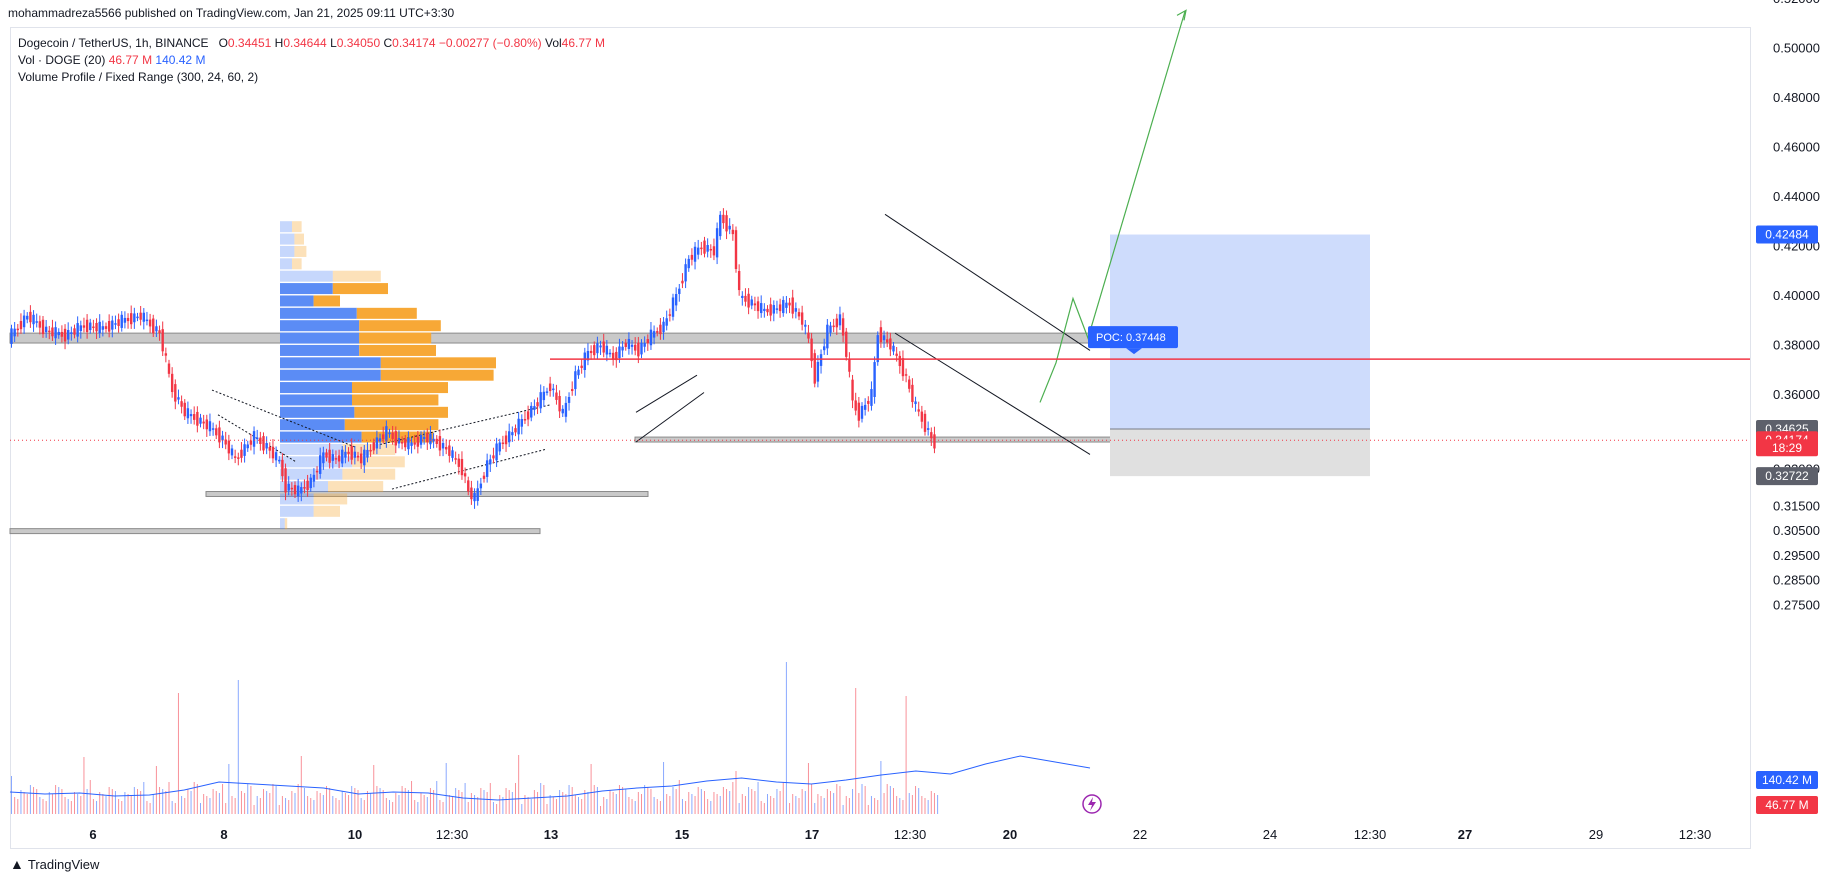 This screenshot has height=883, width=1835. Describe the element at coordinates (1796, 394) in the screenshot. I see `y-tick-label: 0.36000` at that location.